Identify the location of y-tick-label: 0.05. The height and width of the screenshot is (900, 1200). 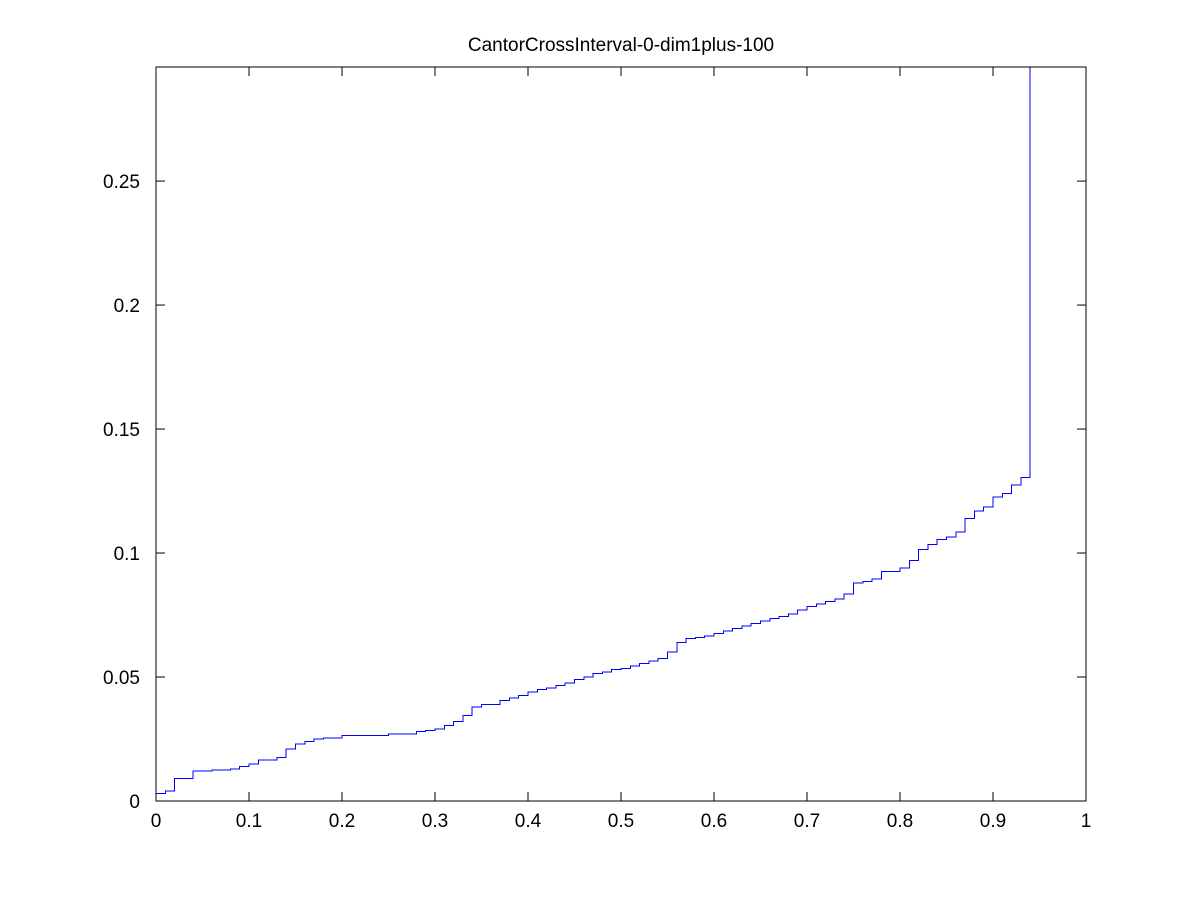
(121, 678).